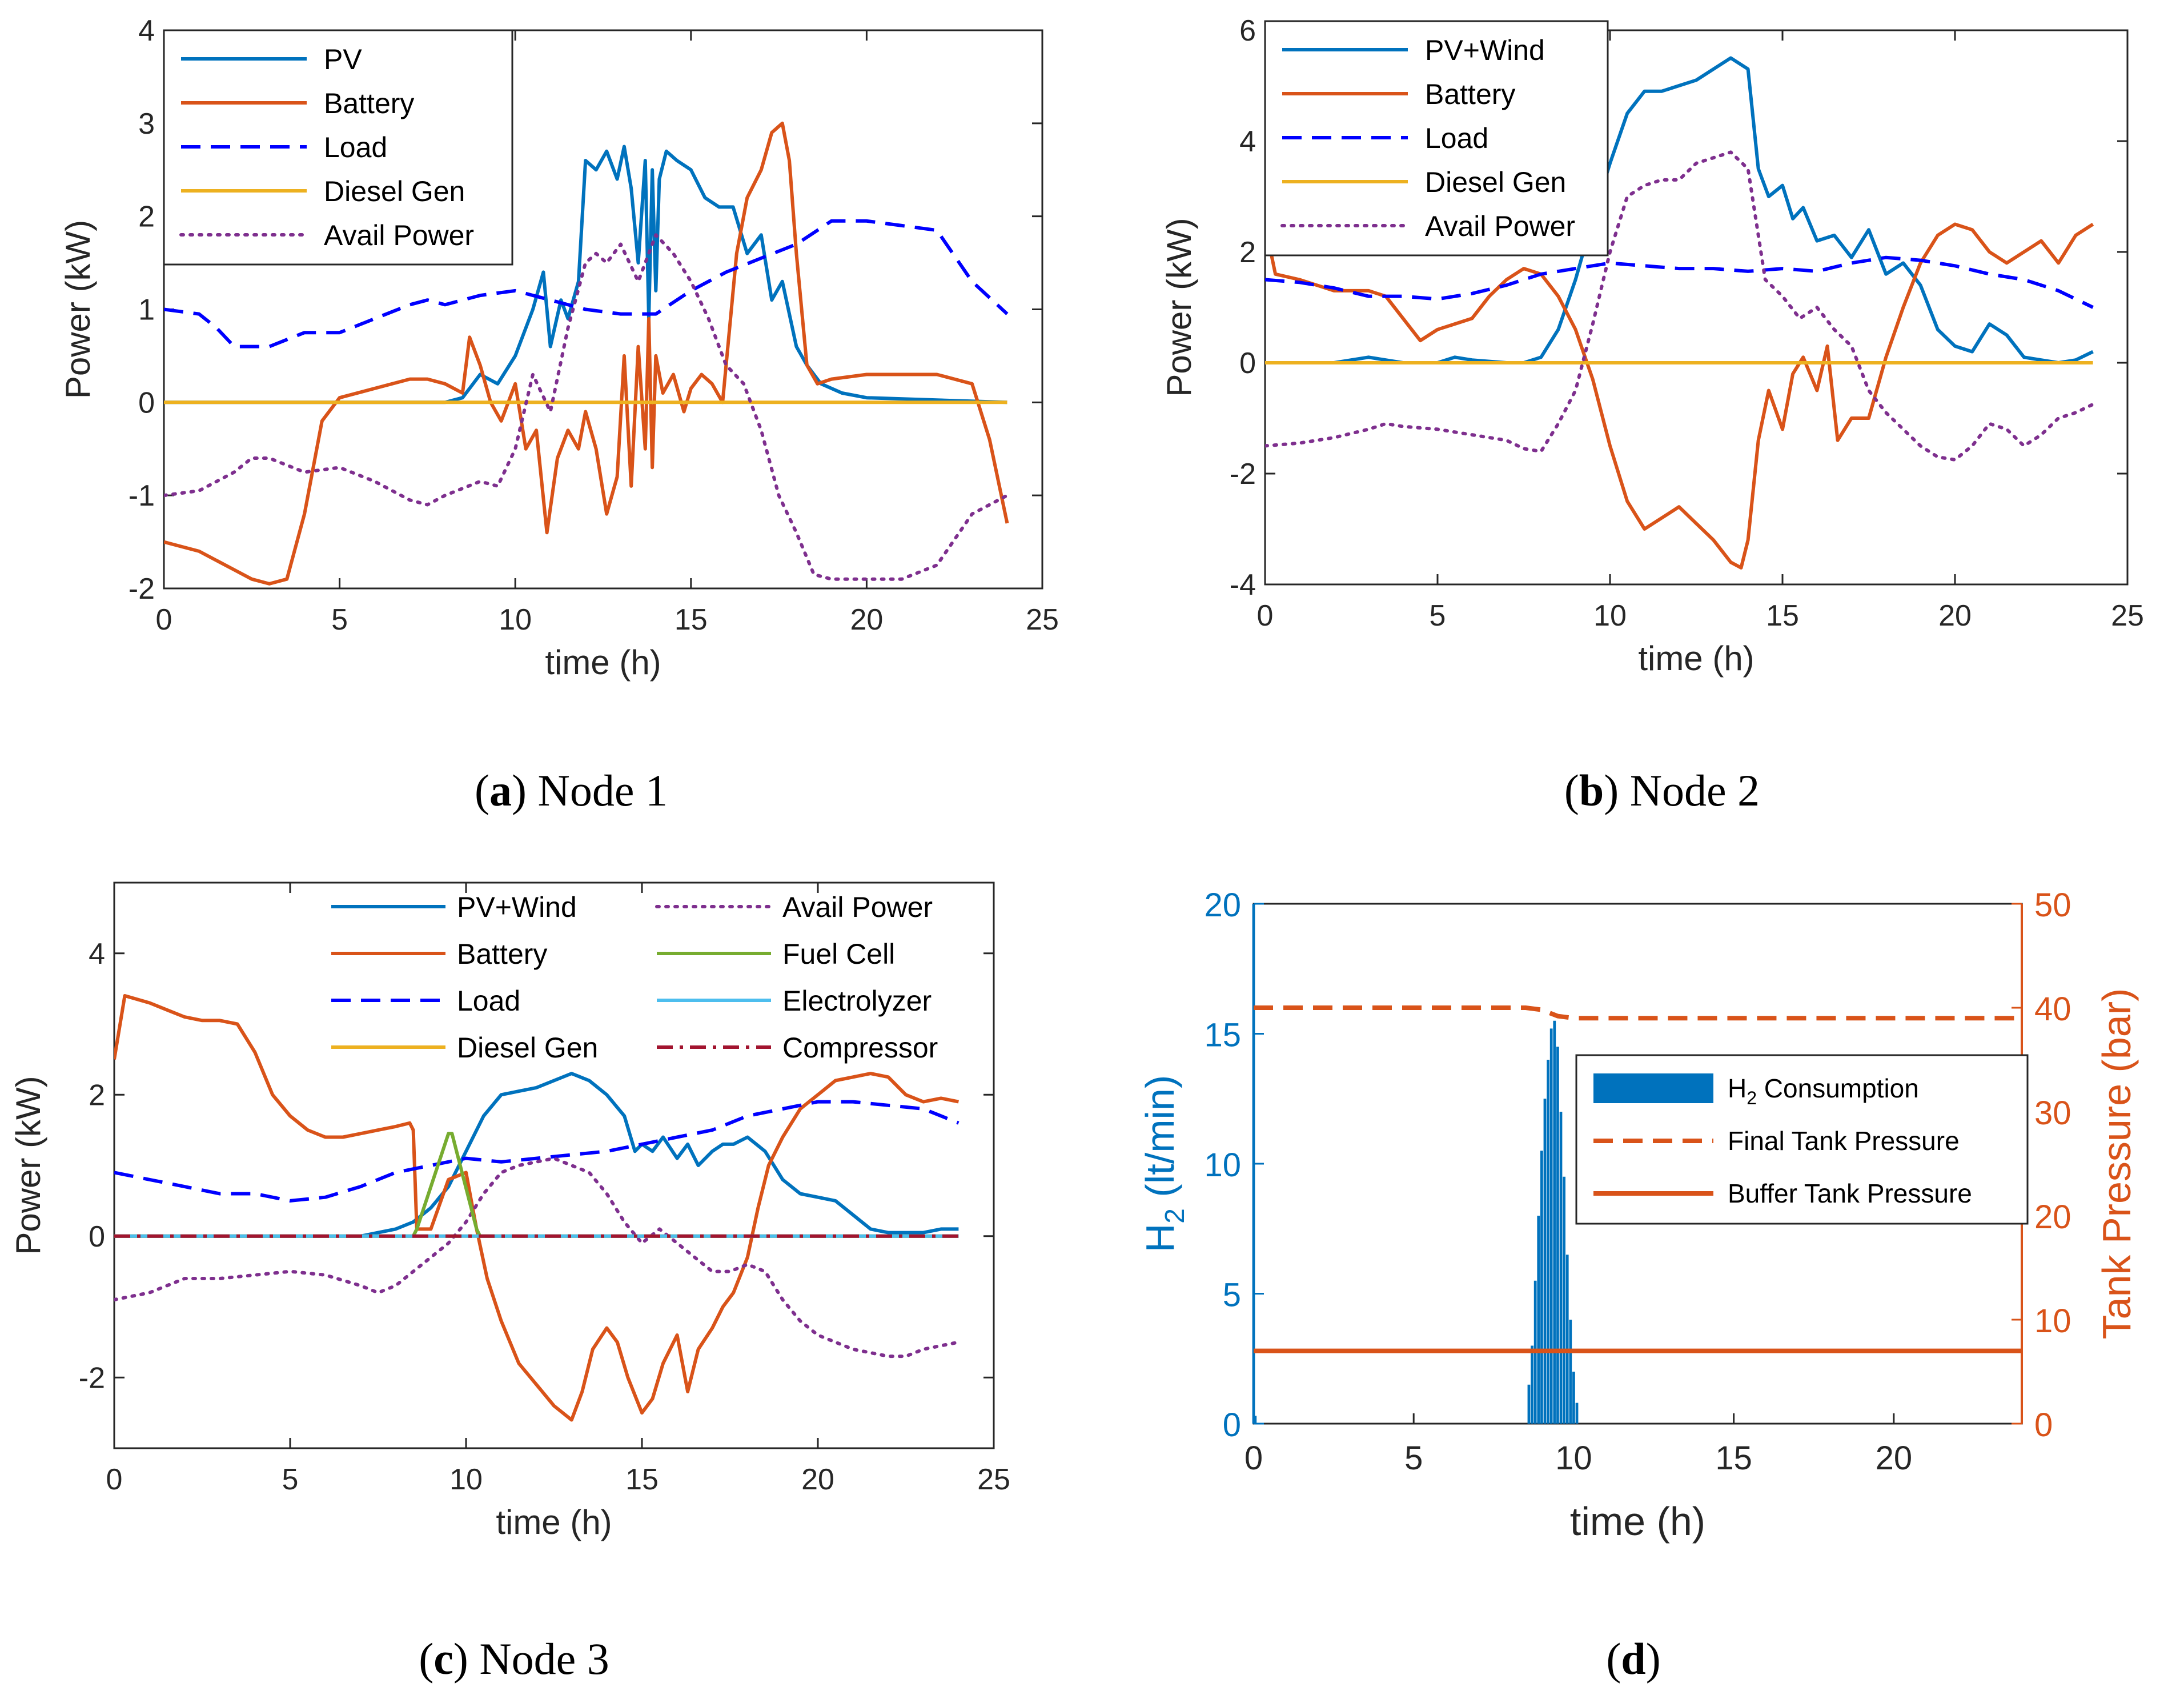  What do you see at coordinates (369, 103) in the screenshot?
I see `legend-label-battery: Battery` at bounding box center [369, 103].